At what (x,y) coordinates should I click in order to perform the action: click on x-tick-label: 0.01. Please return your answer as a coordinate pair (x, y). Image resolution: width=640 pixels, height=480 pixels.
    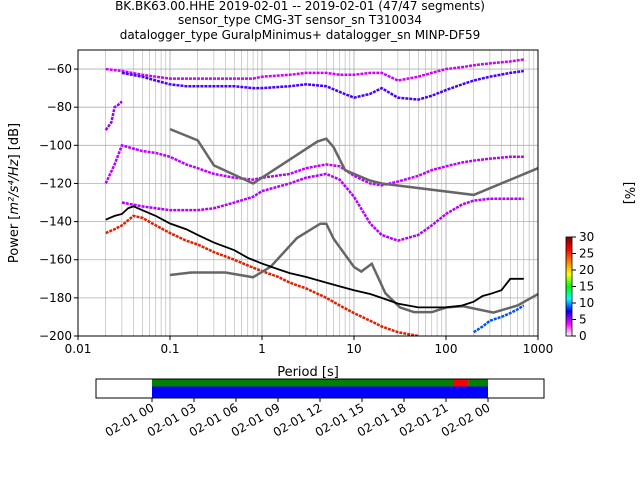
    Looking at the image, I should click on (78, 349).